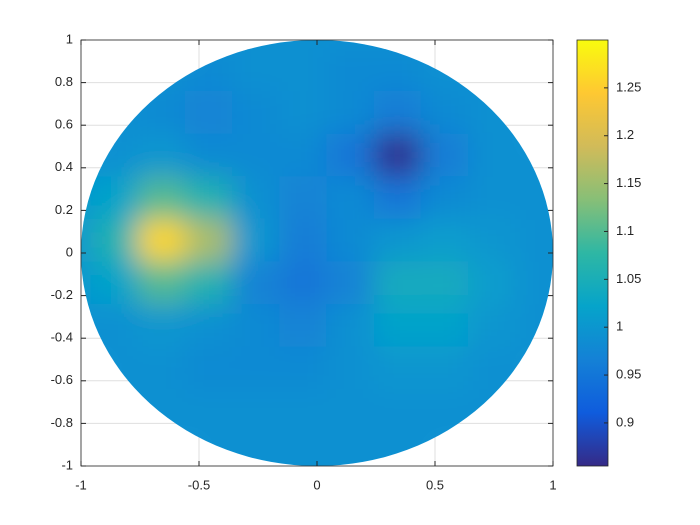  What do you see at coordinates (67, 464) in the screenshot?
I see `y-tick-label: -1` at bounding box center [67, 464].